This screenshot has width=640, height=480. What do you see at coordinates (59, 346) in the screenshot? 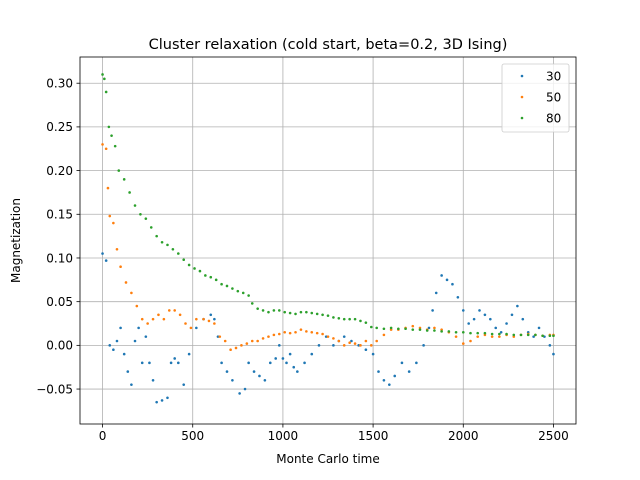
I see `y-tick-label: 0.00` at bounding box center [59, 346].